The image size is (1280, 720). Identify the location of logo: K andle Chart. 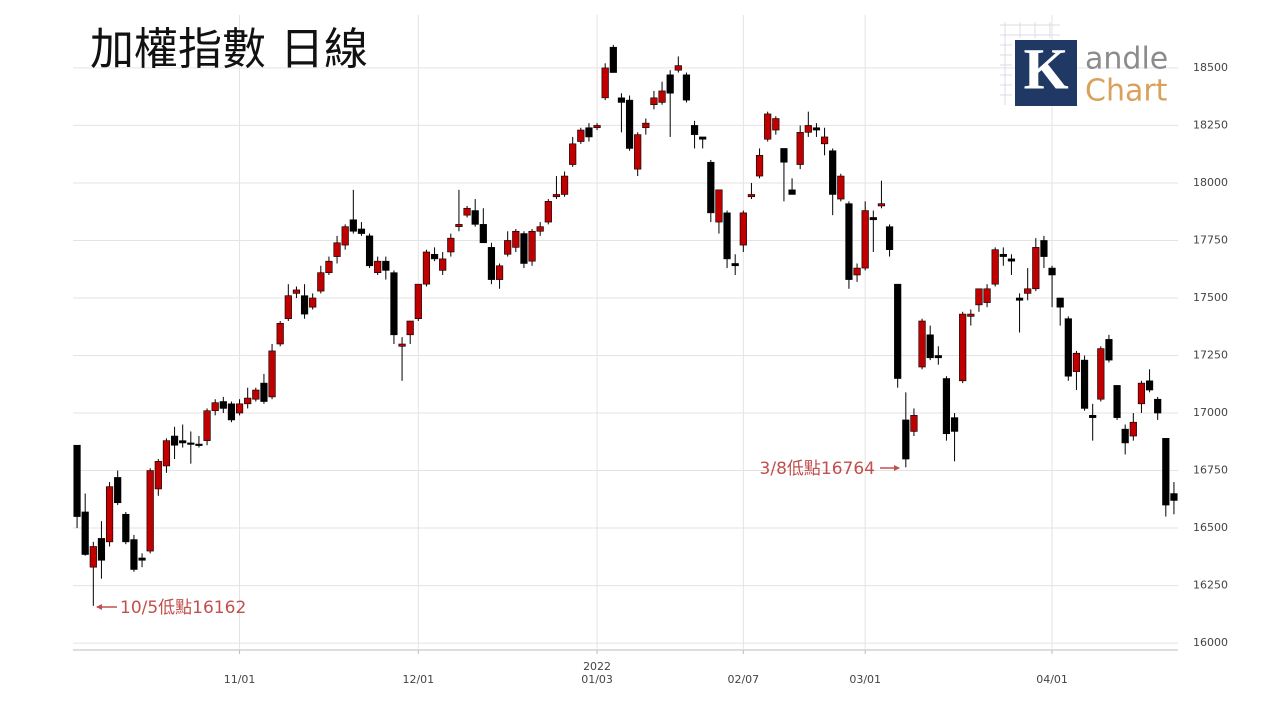
(1084, 65).